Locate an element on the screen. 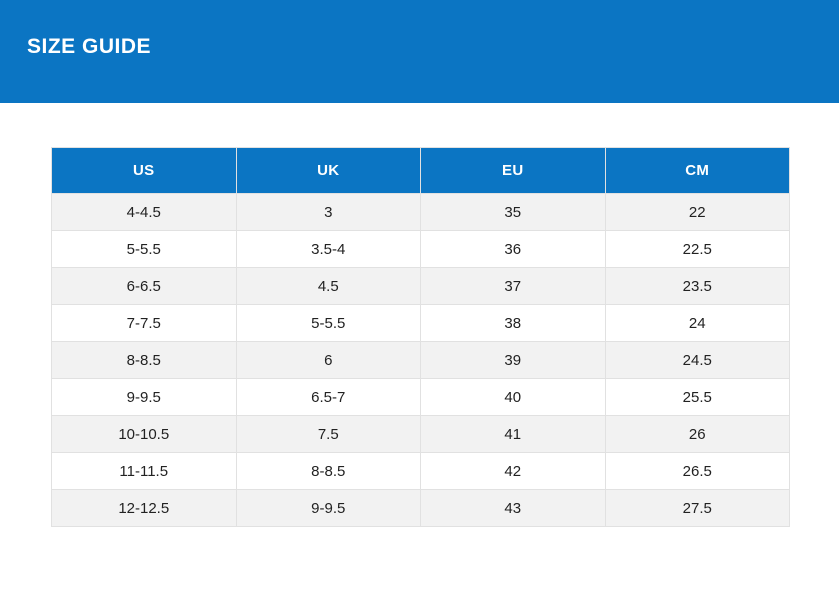 The image size is (839, 607). cell-eu-row9: 43 is located at coordinates (513, 508).